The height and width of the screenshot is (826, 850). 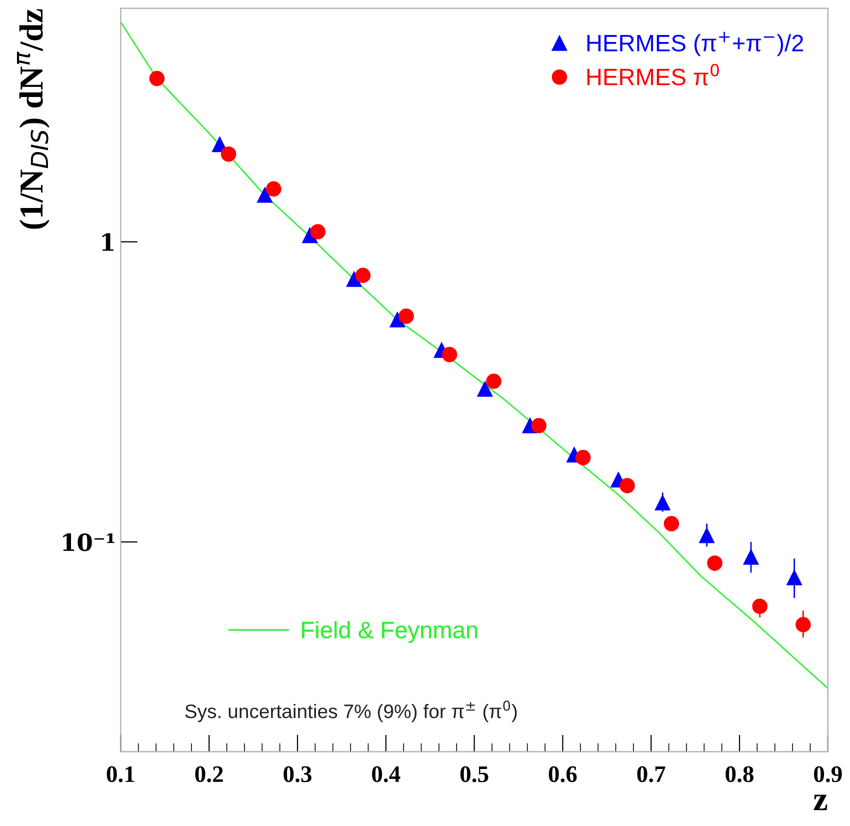 What do you see at coordinates (88, 542) in the screenshot?
I see `y-tick-label: 10⁻¹` at bounding box center [88, 542].